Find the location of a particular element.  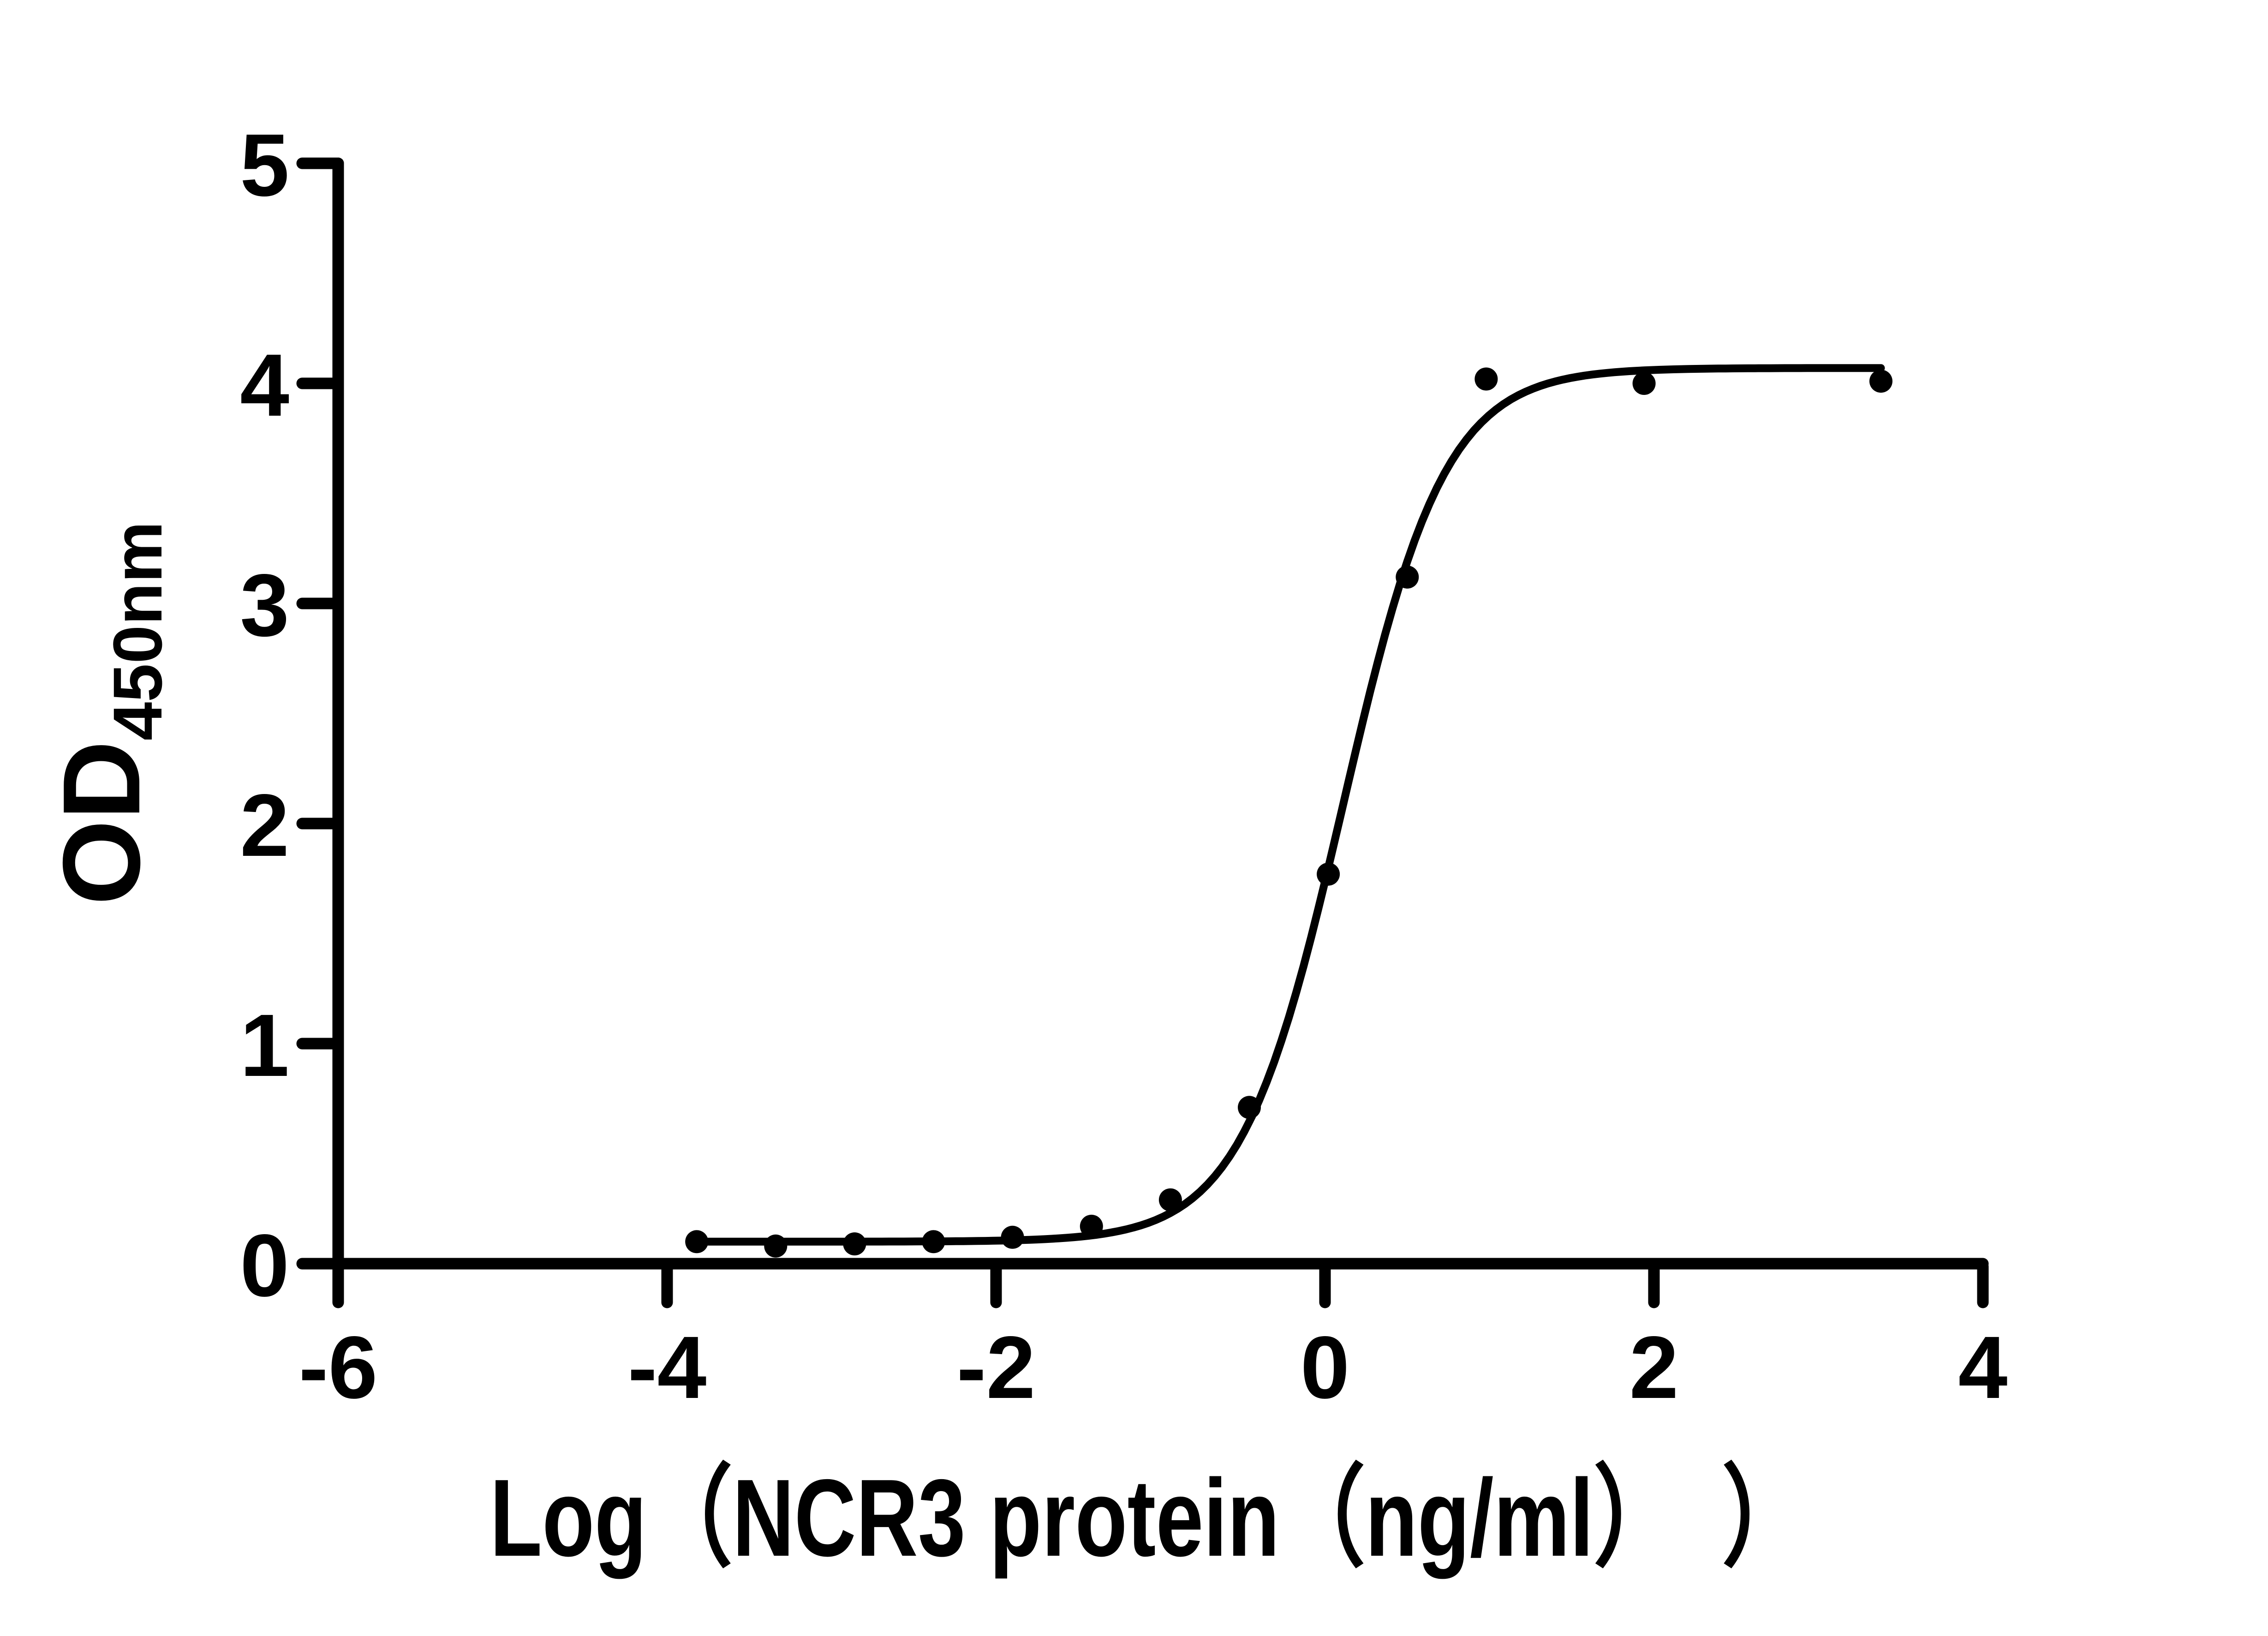

x-tick-label-4: 4 is located at coordinates (1983, 1367).